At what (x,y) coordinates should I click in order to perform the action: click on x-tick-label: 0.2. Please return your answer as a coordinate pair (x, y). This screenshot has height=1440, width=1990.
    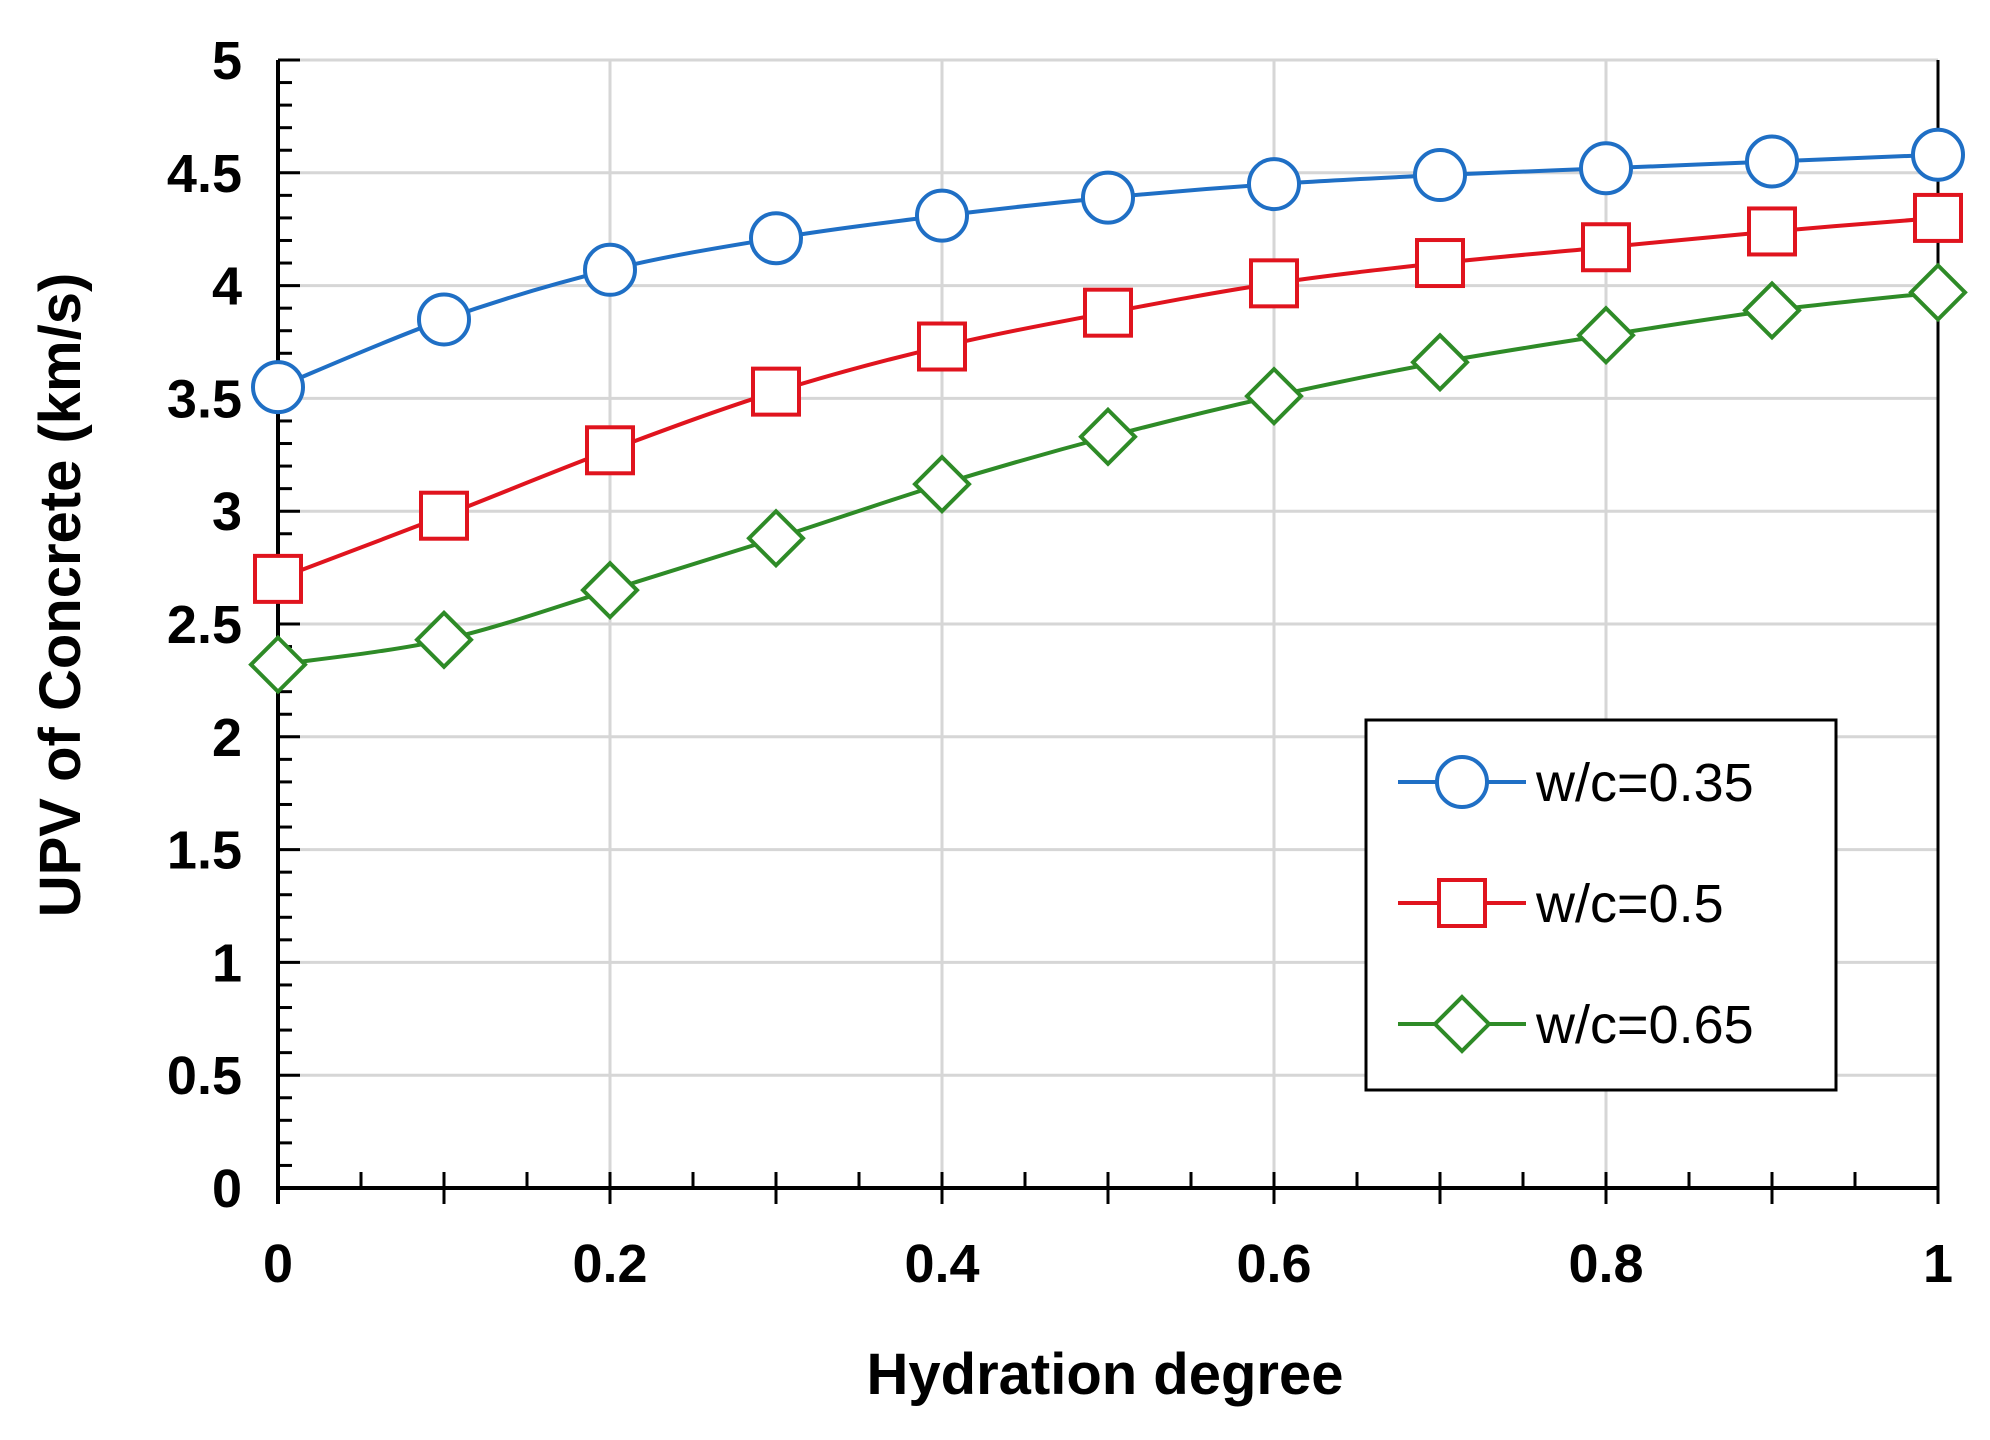
    Looking at the image, I should click on (609, 1264).